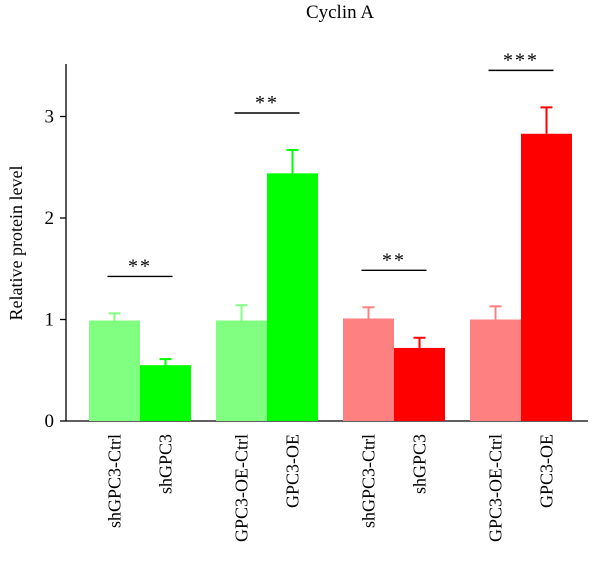 The width and height of the screenshot is (600, 579). What do you see at coordinates (50, 117) in the screenshot?
I see `y-tick-label-3: 3` at bounding box center [50, 117].